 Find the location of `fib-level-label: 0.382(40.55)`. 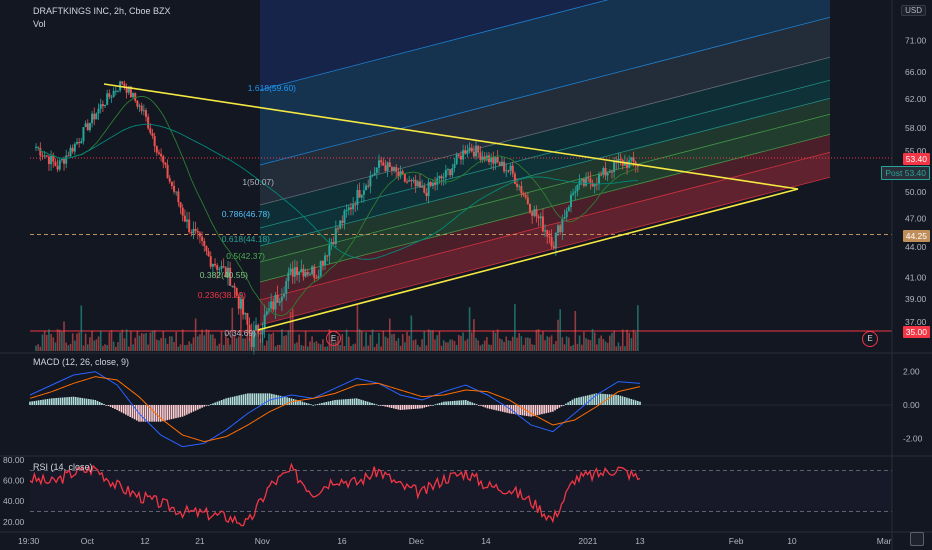

fib-level-label: 0.382(40.55) is located at coordinates (224, 275).